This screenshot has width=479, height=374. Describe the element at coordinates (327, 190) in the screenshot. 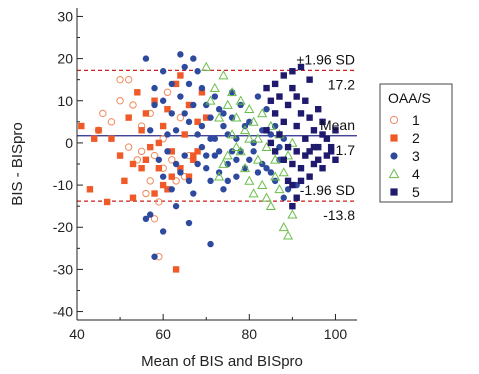

I see `lower-limit-label: -1.96 SD` at that location.